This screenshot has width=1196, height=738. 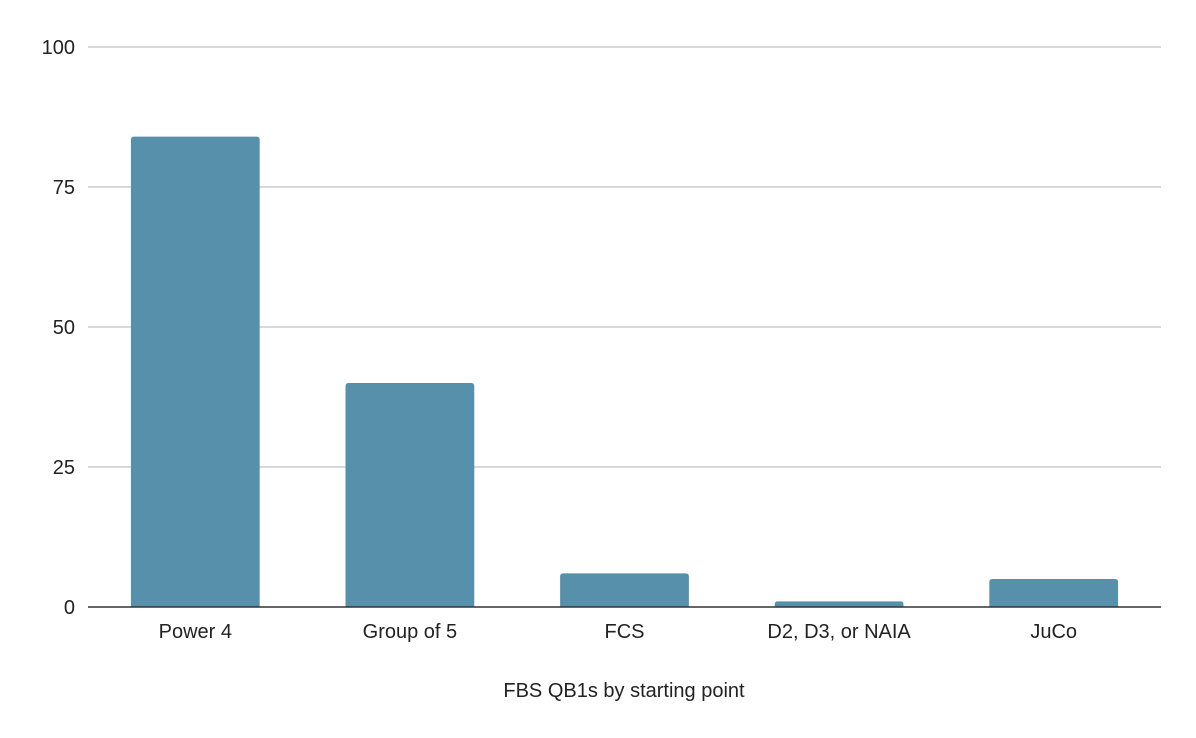 I want to click on x-axis-ticks: Power 4 Group of 5 FCS D2, D3, or NAIA JuCo, so click(x=618, y=632).